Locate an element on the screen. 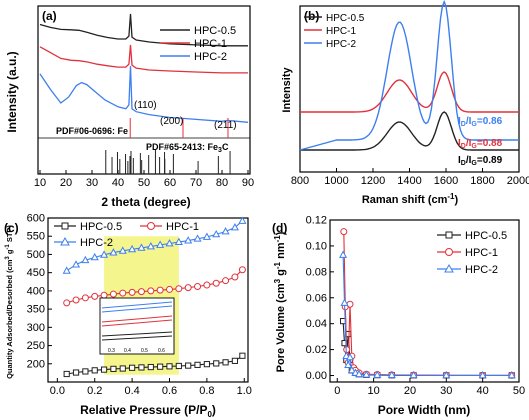 The image size is (529, 420). xrd-line-hpc2 is located at coordinates (144, 94).